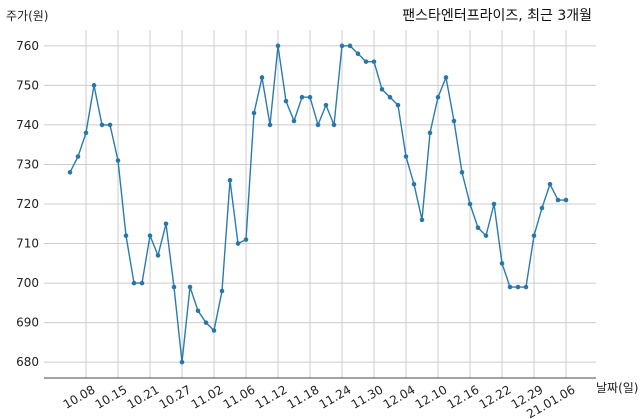 This screenshot has height=419, width=640. What do you see at coordinates (27, 85) in the screenshot?
I see `y-tick-label: 750` at bounding box center [27, 85].